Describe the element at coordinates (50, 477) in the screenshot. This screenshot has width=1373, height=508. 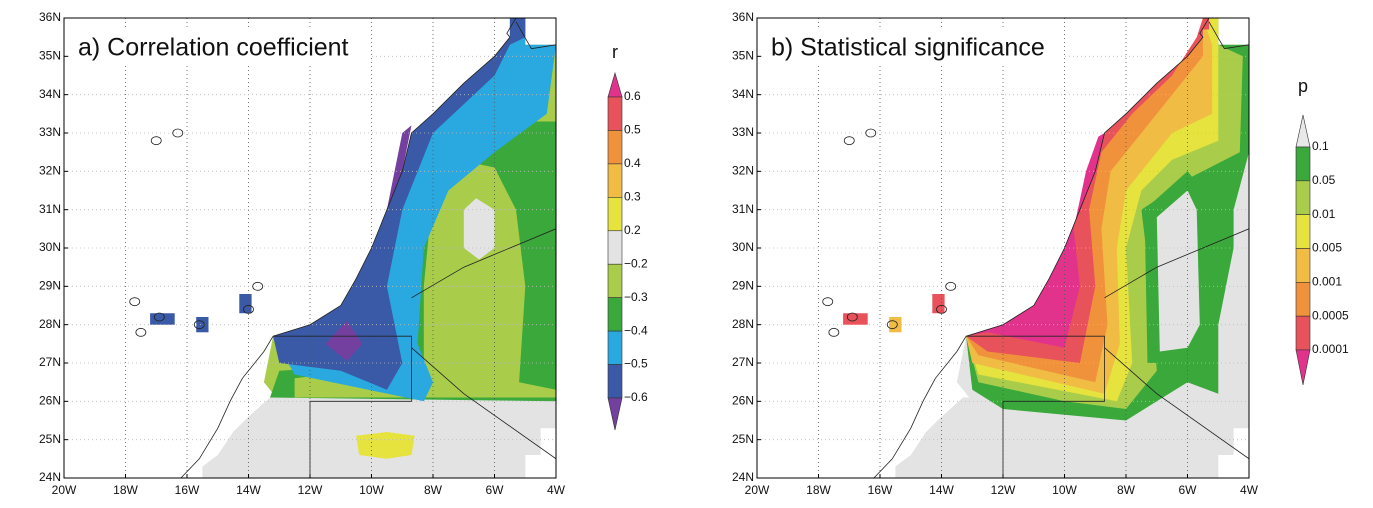
I see `lat-label: 24N` at that location.